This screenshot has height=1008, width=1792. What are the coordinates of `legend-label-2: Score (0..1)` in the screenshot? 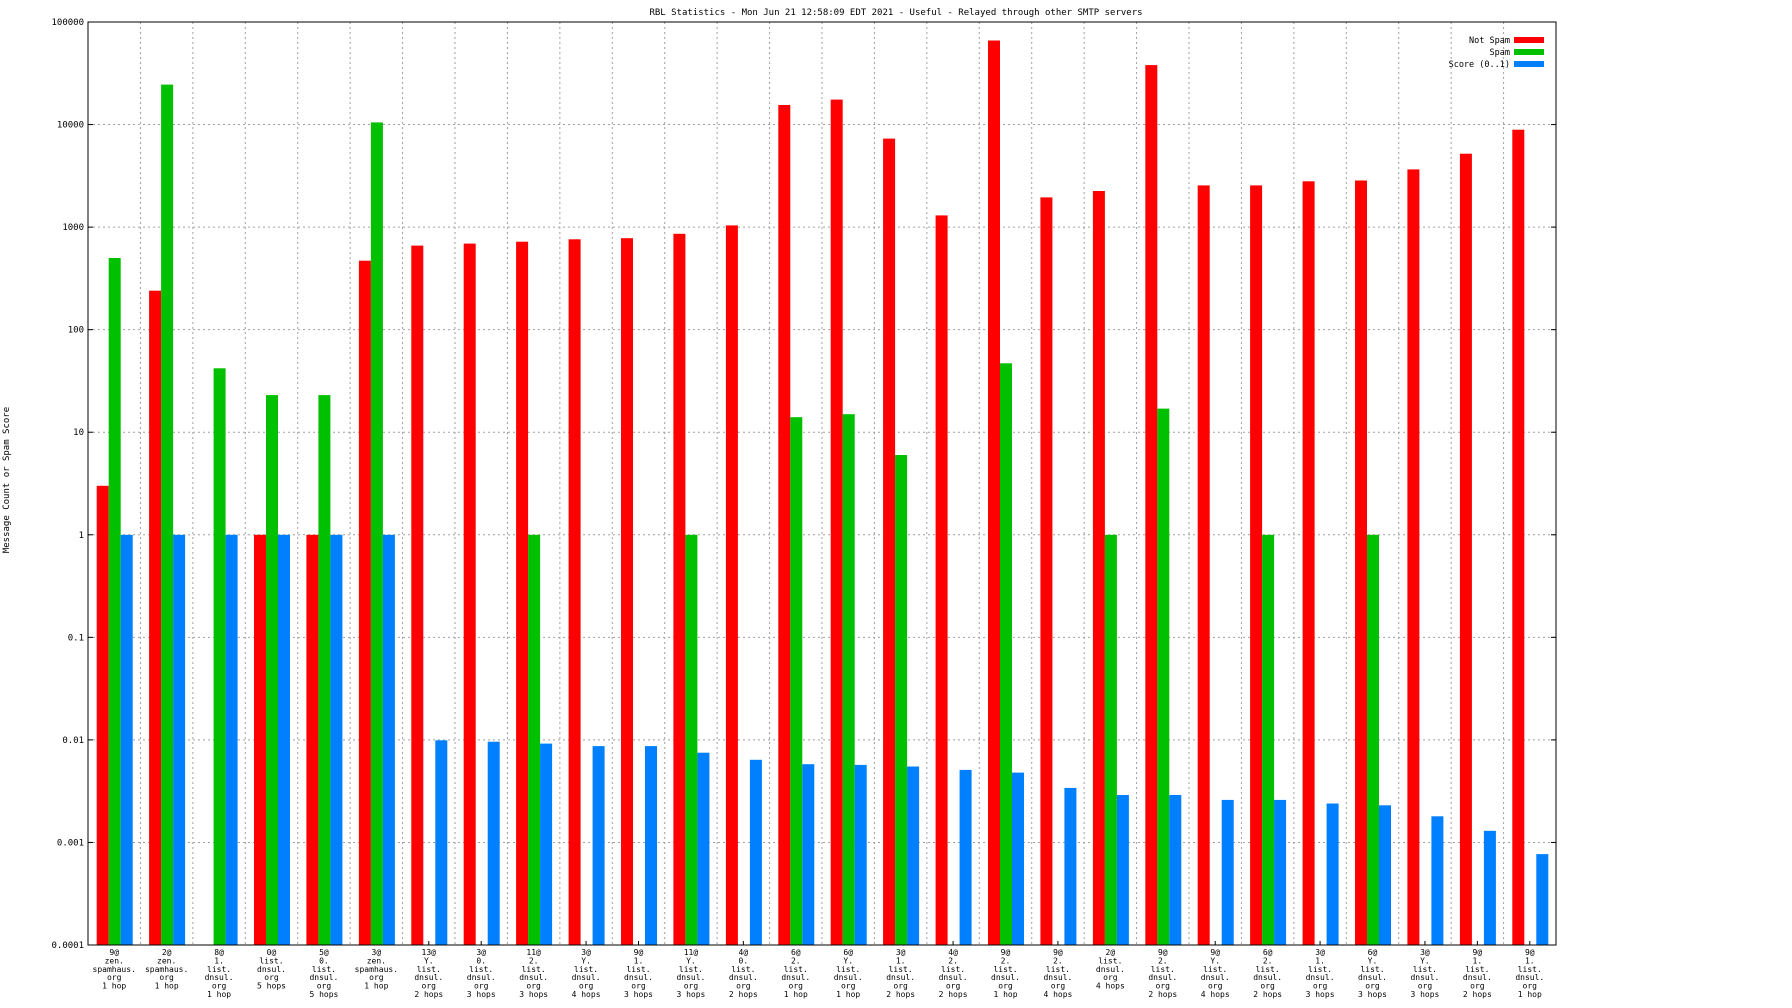 It's located at (1479, 65).